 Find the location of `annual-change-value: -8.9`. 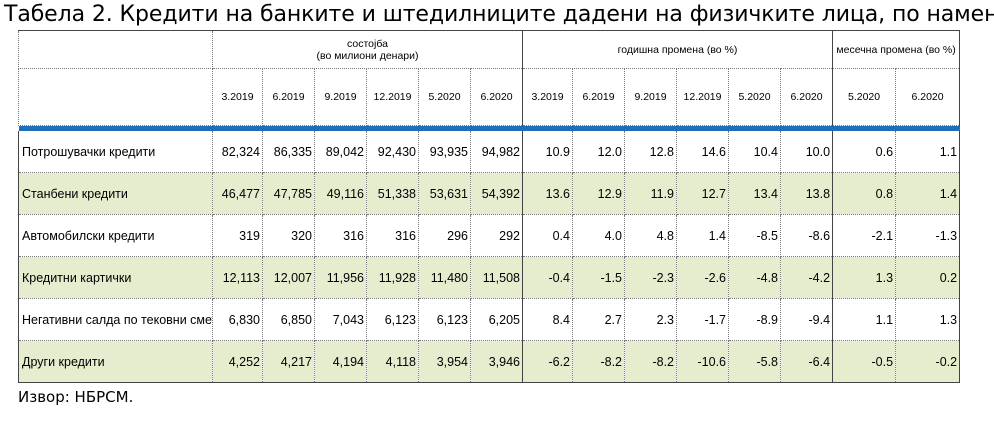

annual-change-value: -8.9 is located at coordinates (754, 319).